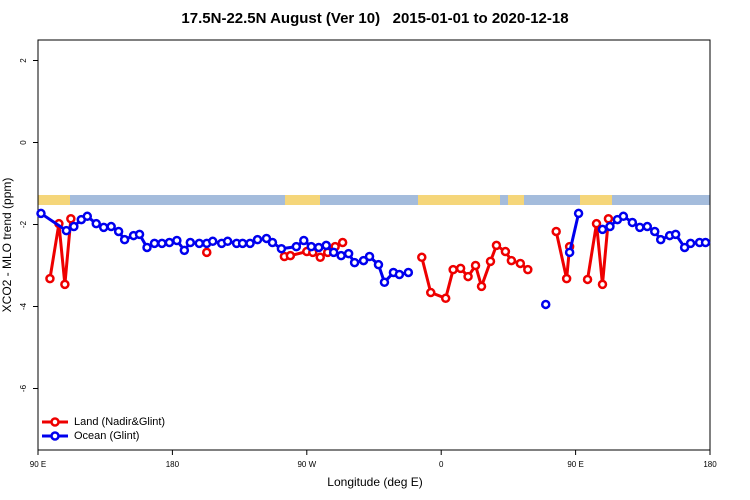 The height and width of the screenshot is (500, 750). What do you see at coordinates (441, 464) in the screenshot?
I see `x-tick-label: 0` at bounding box center [441, 464].